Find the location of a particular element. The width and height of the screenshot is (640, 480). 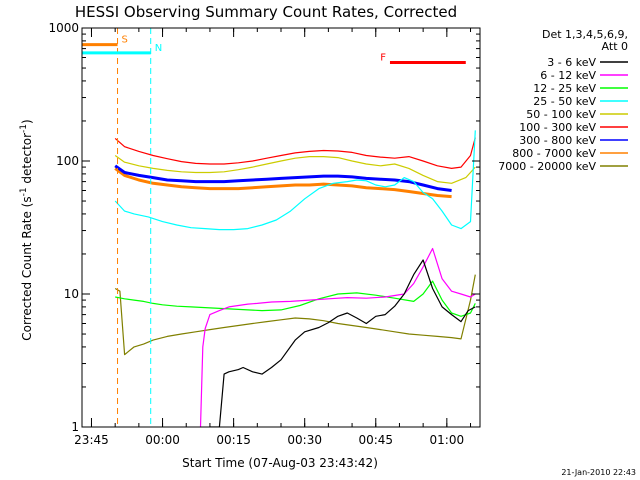

x-tick-label: 00:45 is located at coordinates (375, 440).